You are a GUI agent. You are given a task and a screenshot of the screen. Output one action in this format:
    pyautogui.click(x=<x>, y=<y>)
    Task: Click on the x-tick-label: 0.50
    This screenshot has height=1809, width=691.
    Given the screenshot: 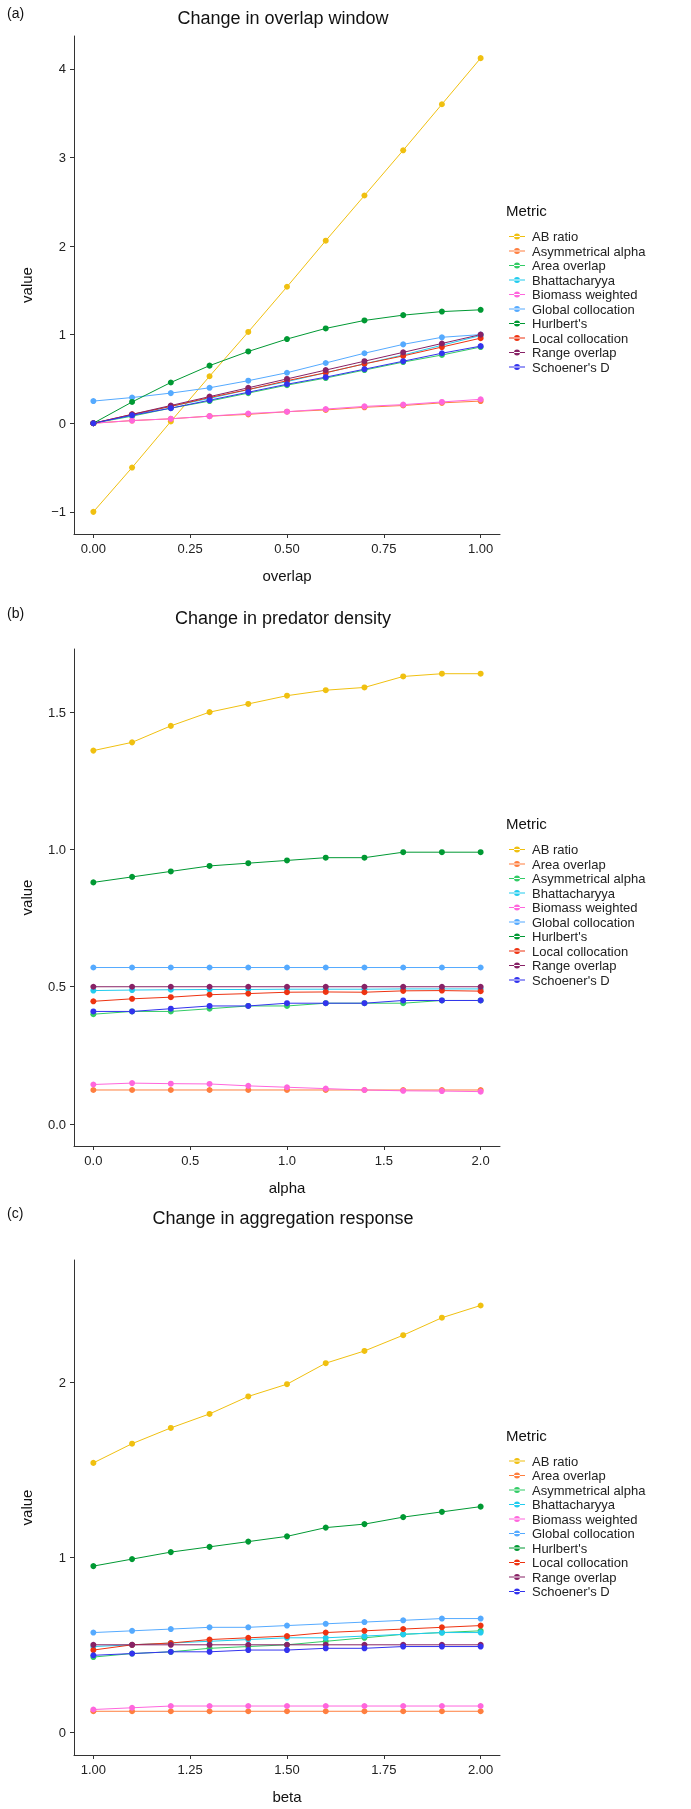 What is the action you would take?
    pyautogui.click(x=287, y=548)
    